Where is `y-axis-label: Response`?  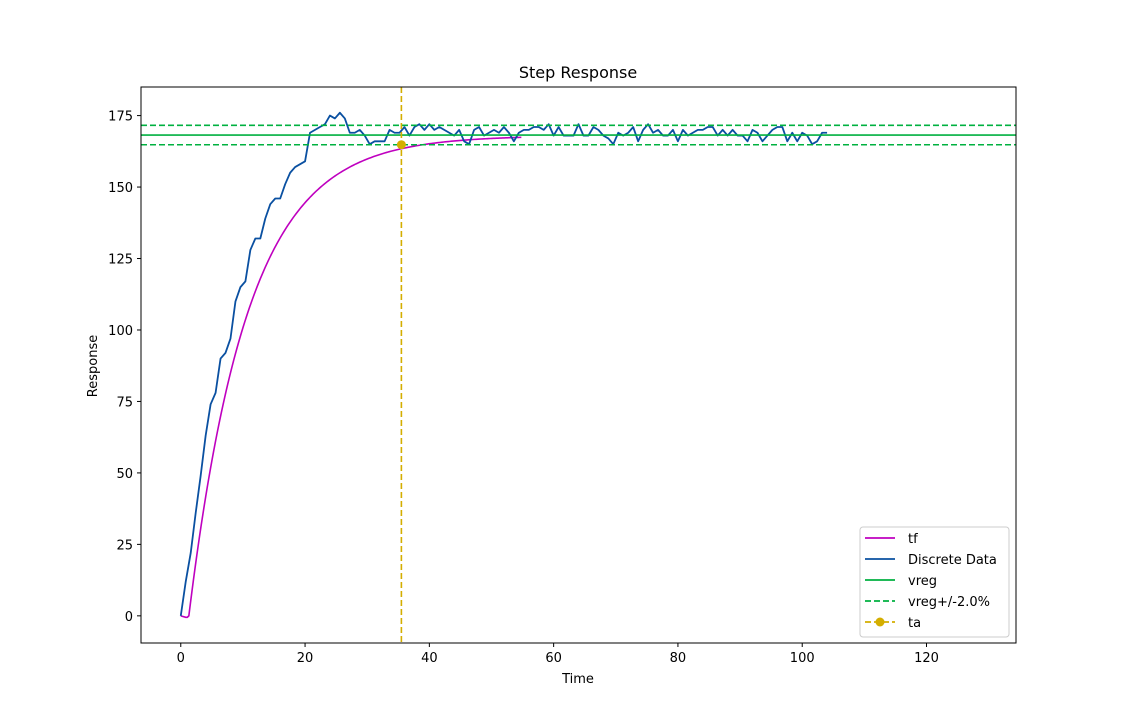
y-axis-label: Response is located at coordinates (93, 366).